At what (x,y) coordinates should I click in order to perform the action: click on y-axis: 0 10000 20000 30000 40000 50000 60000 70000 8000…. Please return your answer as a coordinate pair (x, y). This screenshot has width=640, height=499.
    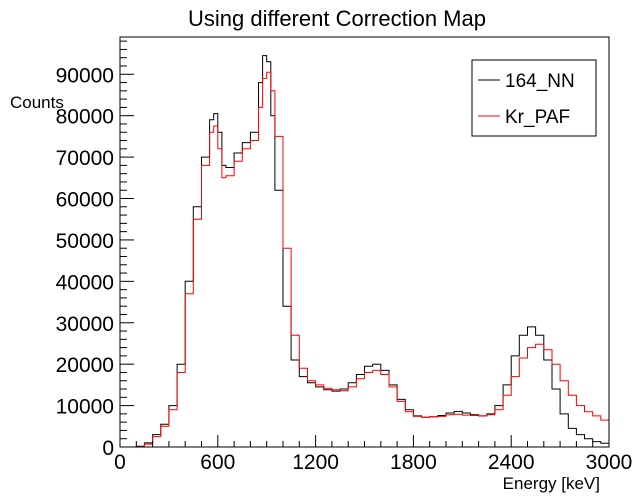
    Looking at the image, I should click on (95, 250).